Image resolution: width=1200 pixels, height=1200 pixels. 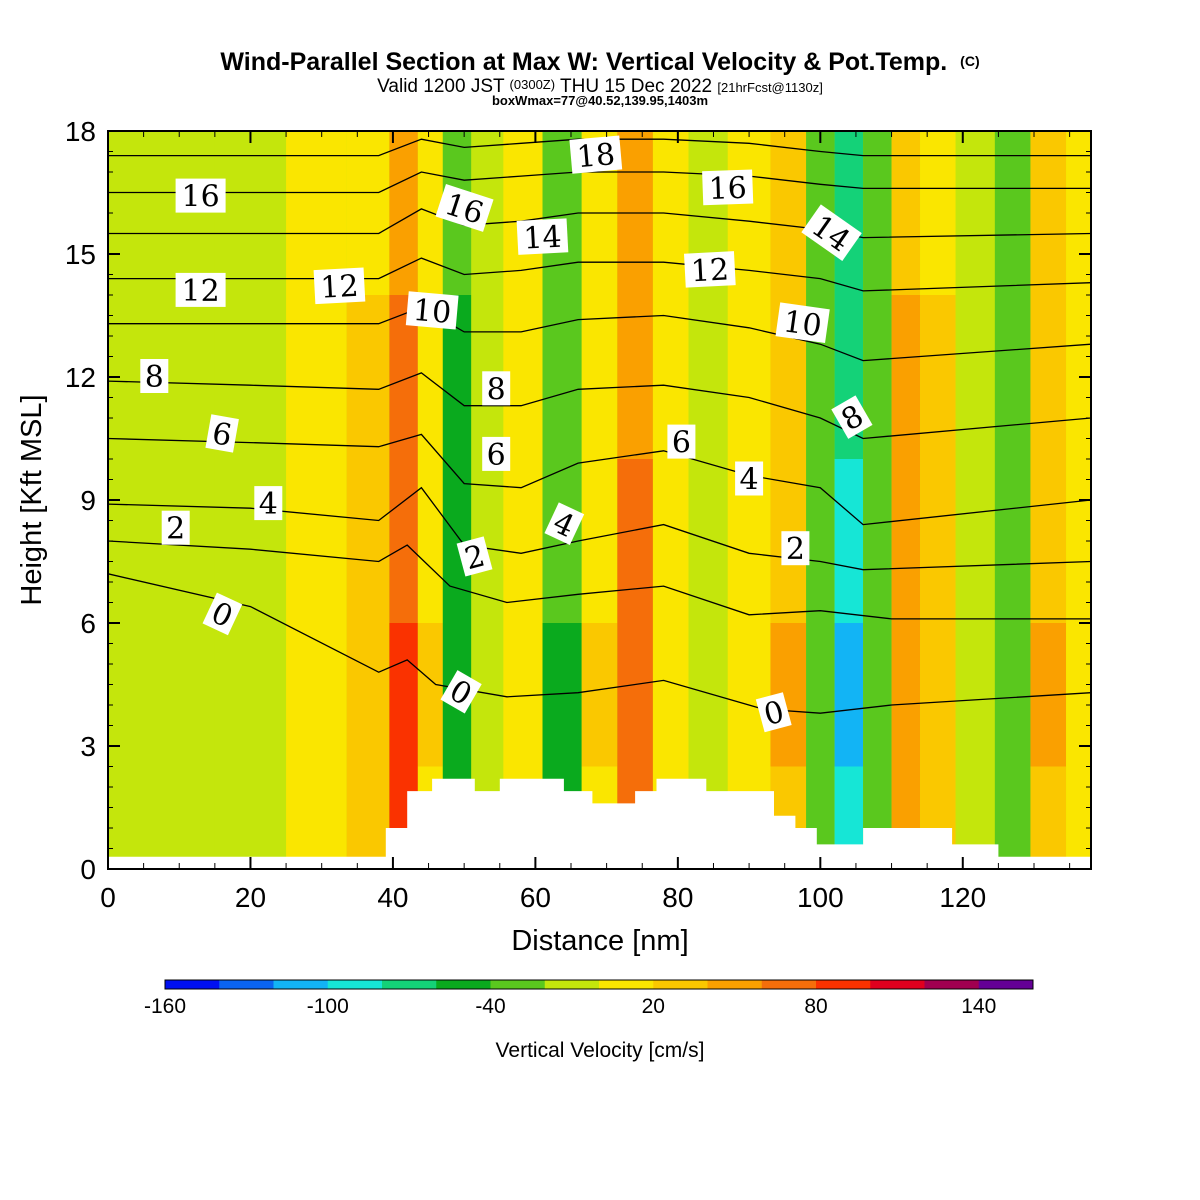 I want to click on x-tick-label: 80, so click(x=677, y=897).